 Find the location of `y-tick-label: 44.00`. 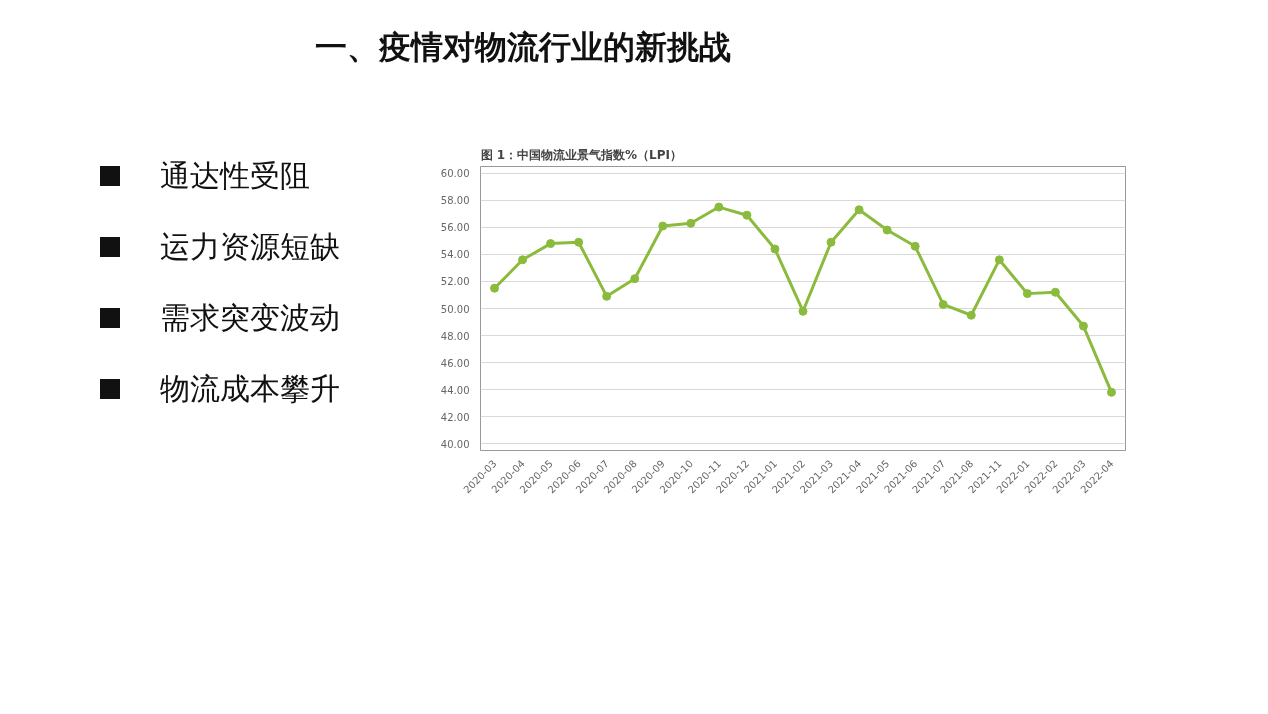

y-tick-label: 44.00 is located at coordinates (455, 390).